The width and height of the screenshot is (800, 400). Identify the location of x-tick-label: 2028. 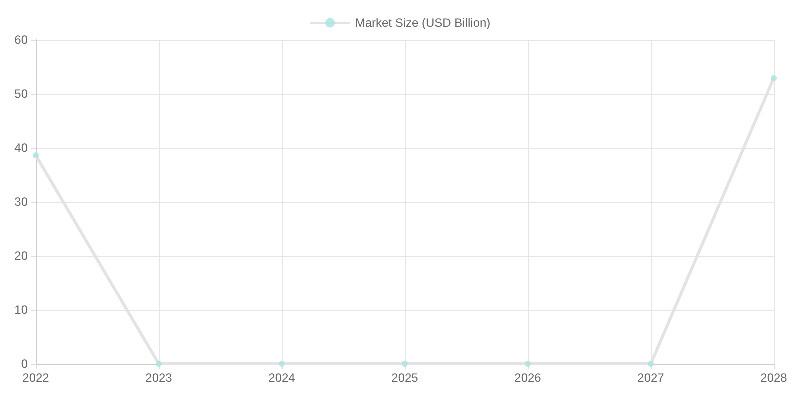
(774, 378).